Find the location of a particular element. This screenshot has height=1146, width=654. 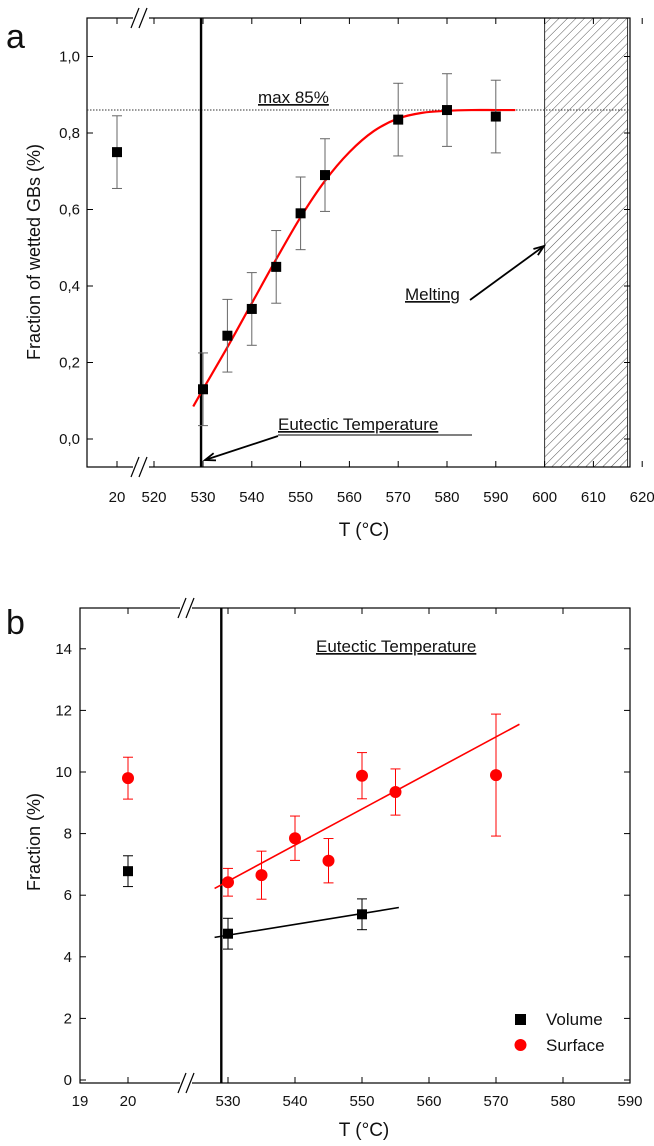

fit-line-surface is located at coordinates (367, 806).